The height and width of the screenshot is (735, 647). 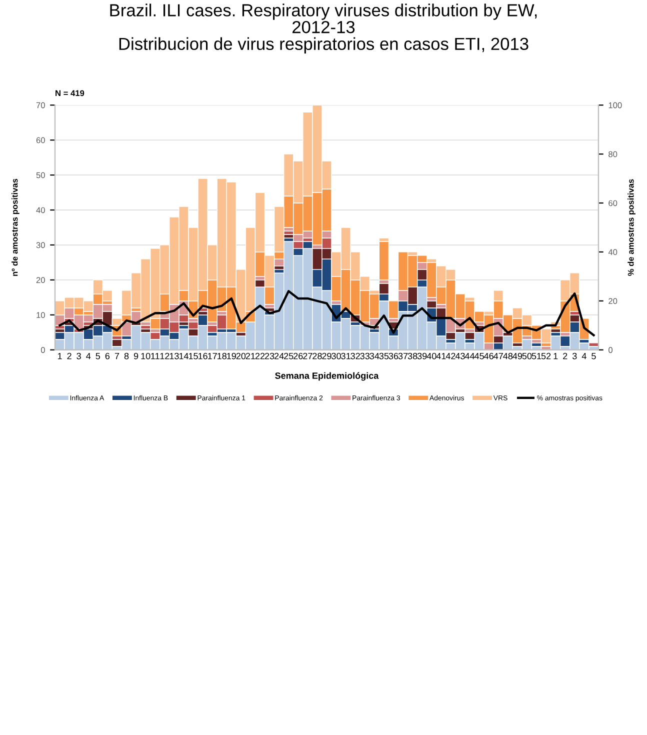 I want to click on x-tick-label: 43, so click(x=460, y=356).